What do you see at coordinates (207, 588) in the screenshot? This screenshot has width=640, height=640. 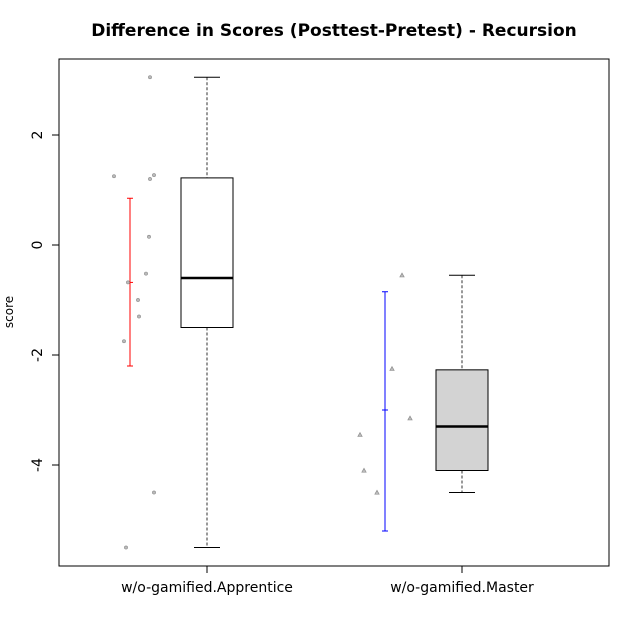 I see `x-tick-label: w/o-gamified.Apprentice` at bounding box center [207, 588].